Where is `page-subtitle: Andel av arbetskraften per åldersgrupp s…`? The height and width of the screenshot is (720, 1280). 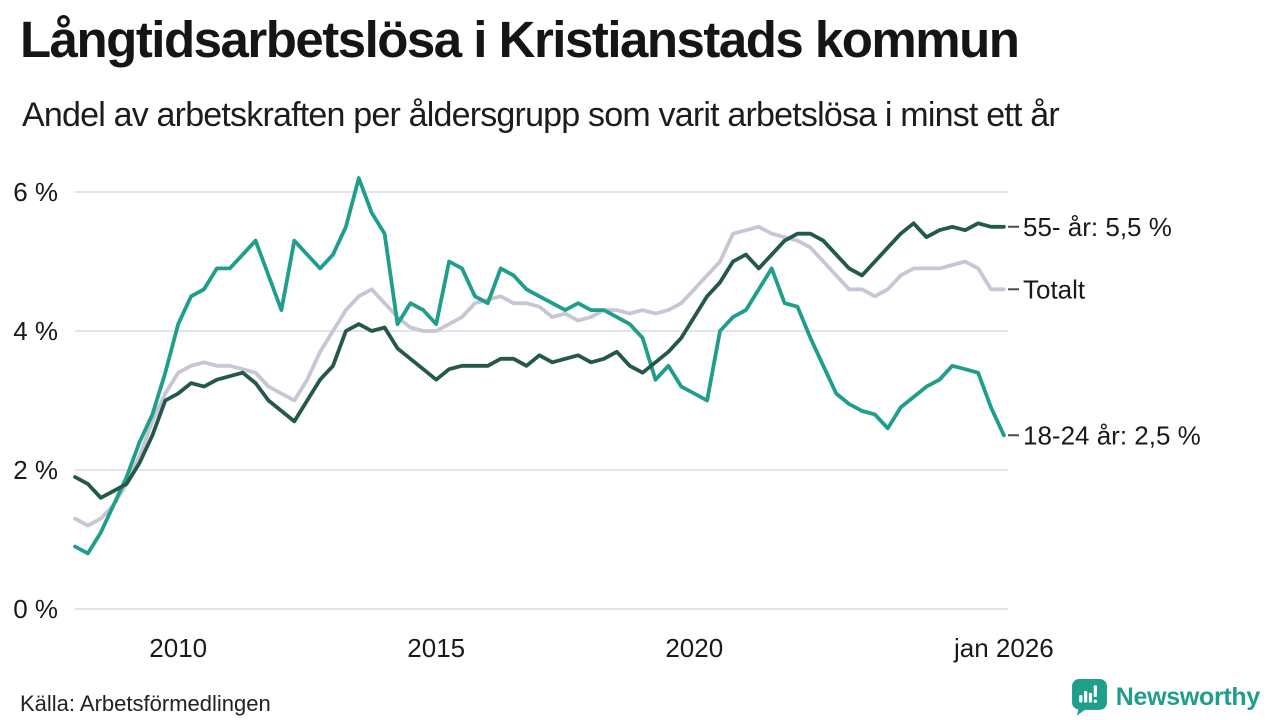
page-subtitle: Andel av arbetskraften per åldersgrupp s… is located at coordinates (541, 115).